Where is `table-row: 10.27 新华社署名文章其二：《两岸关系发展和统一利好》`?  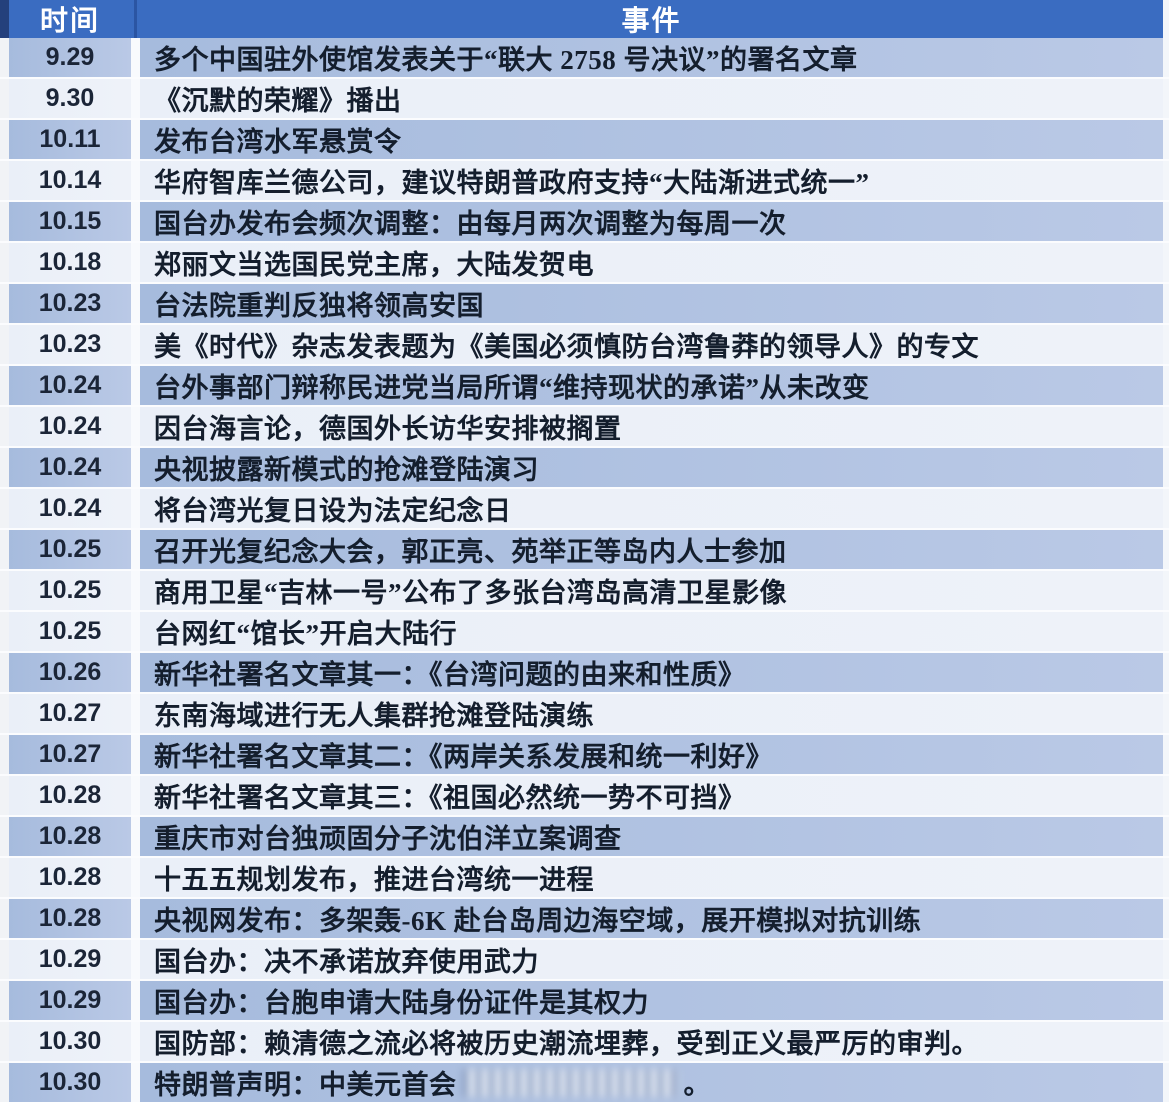
table-row: 10.27 新华社署名文章其二：《两岸关系发展和统一利好》 is located at coordinates (584, 755).